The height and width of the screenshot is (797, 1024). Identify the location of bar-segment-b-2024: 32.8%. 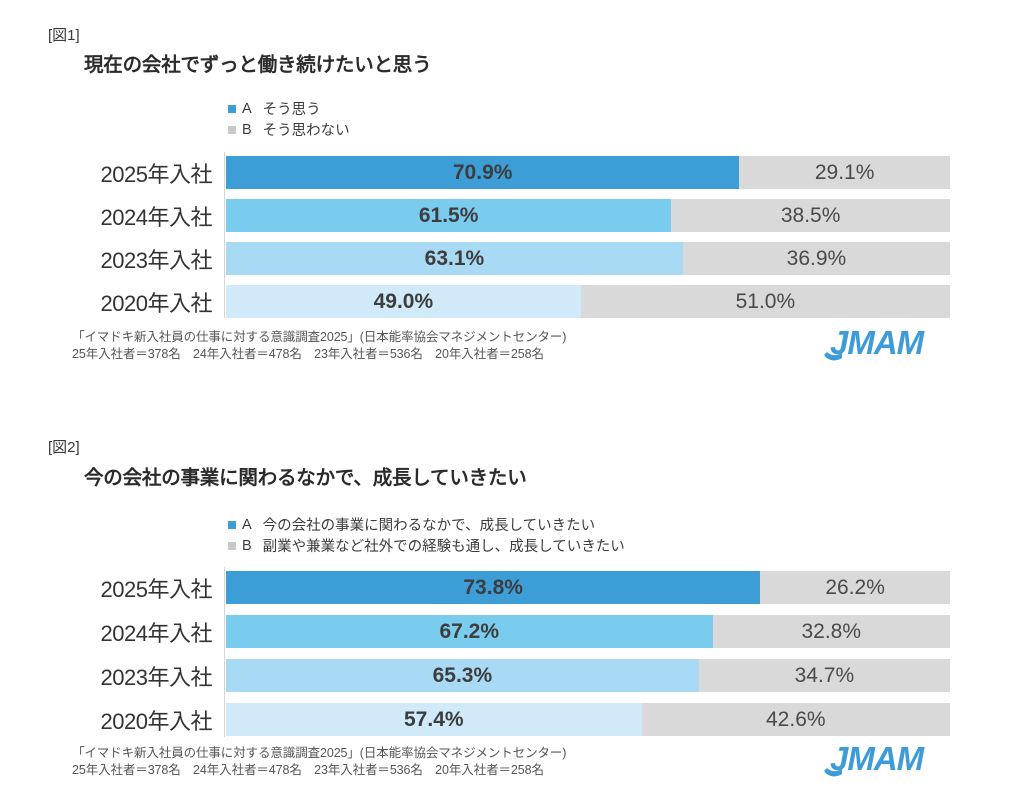
(831, 631).